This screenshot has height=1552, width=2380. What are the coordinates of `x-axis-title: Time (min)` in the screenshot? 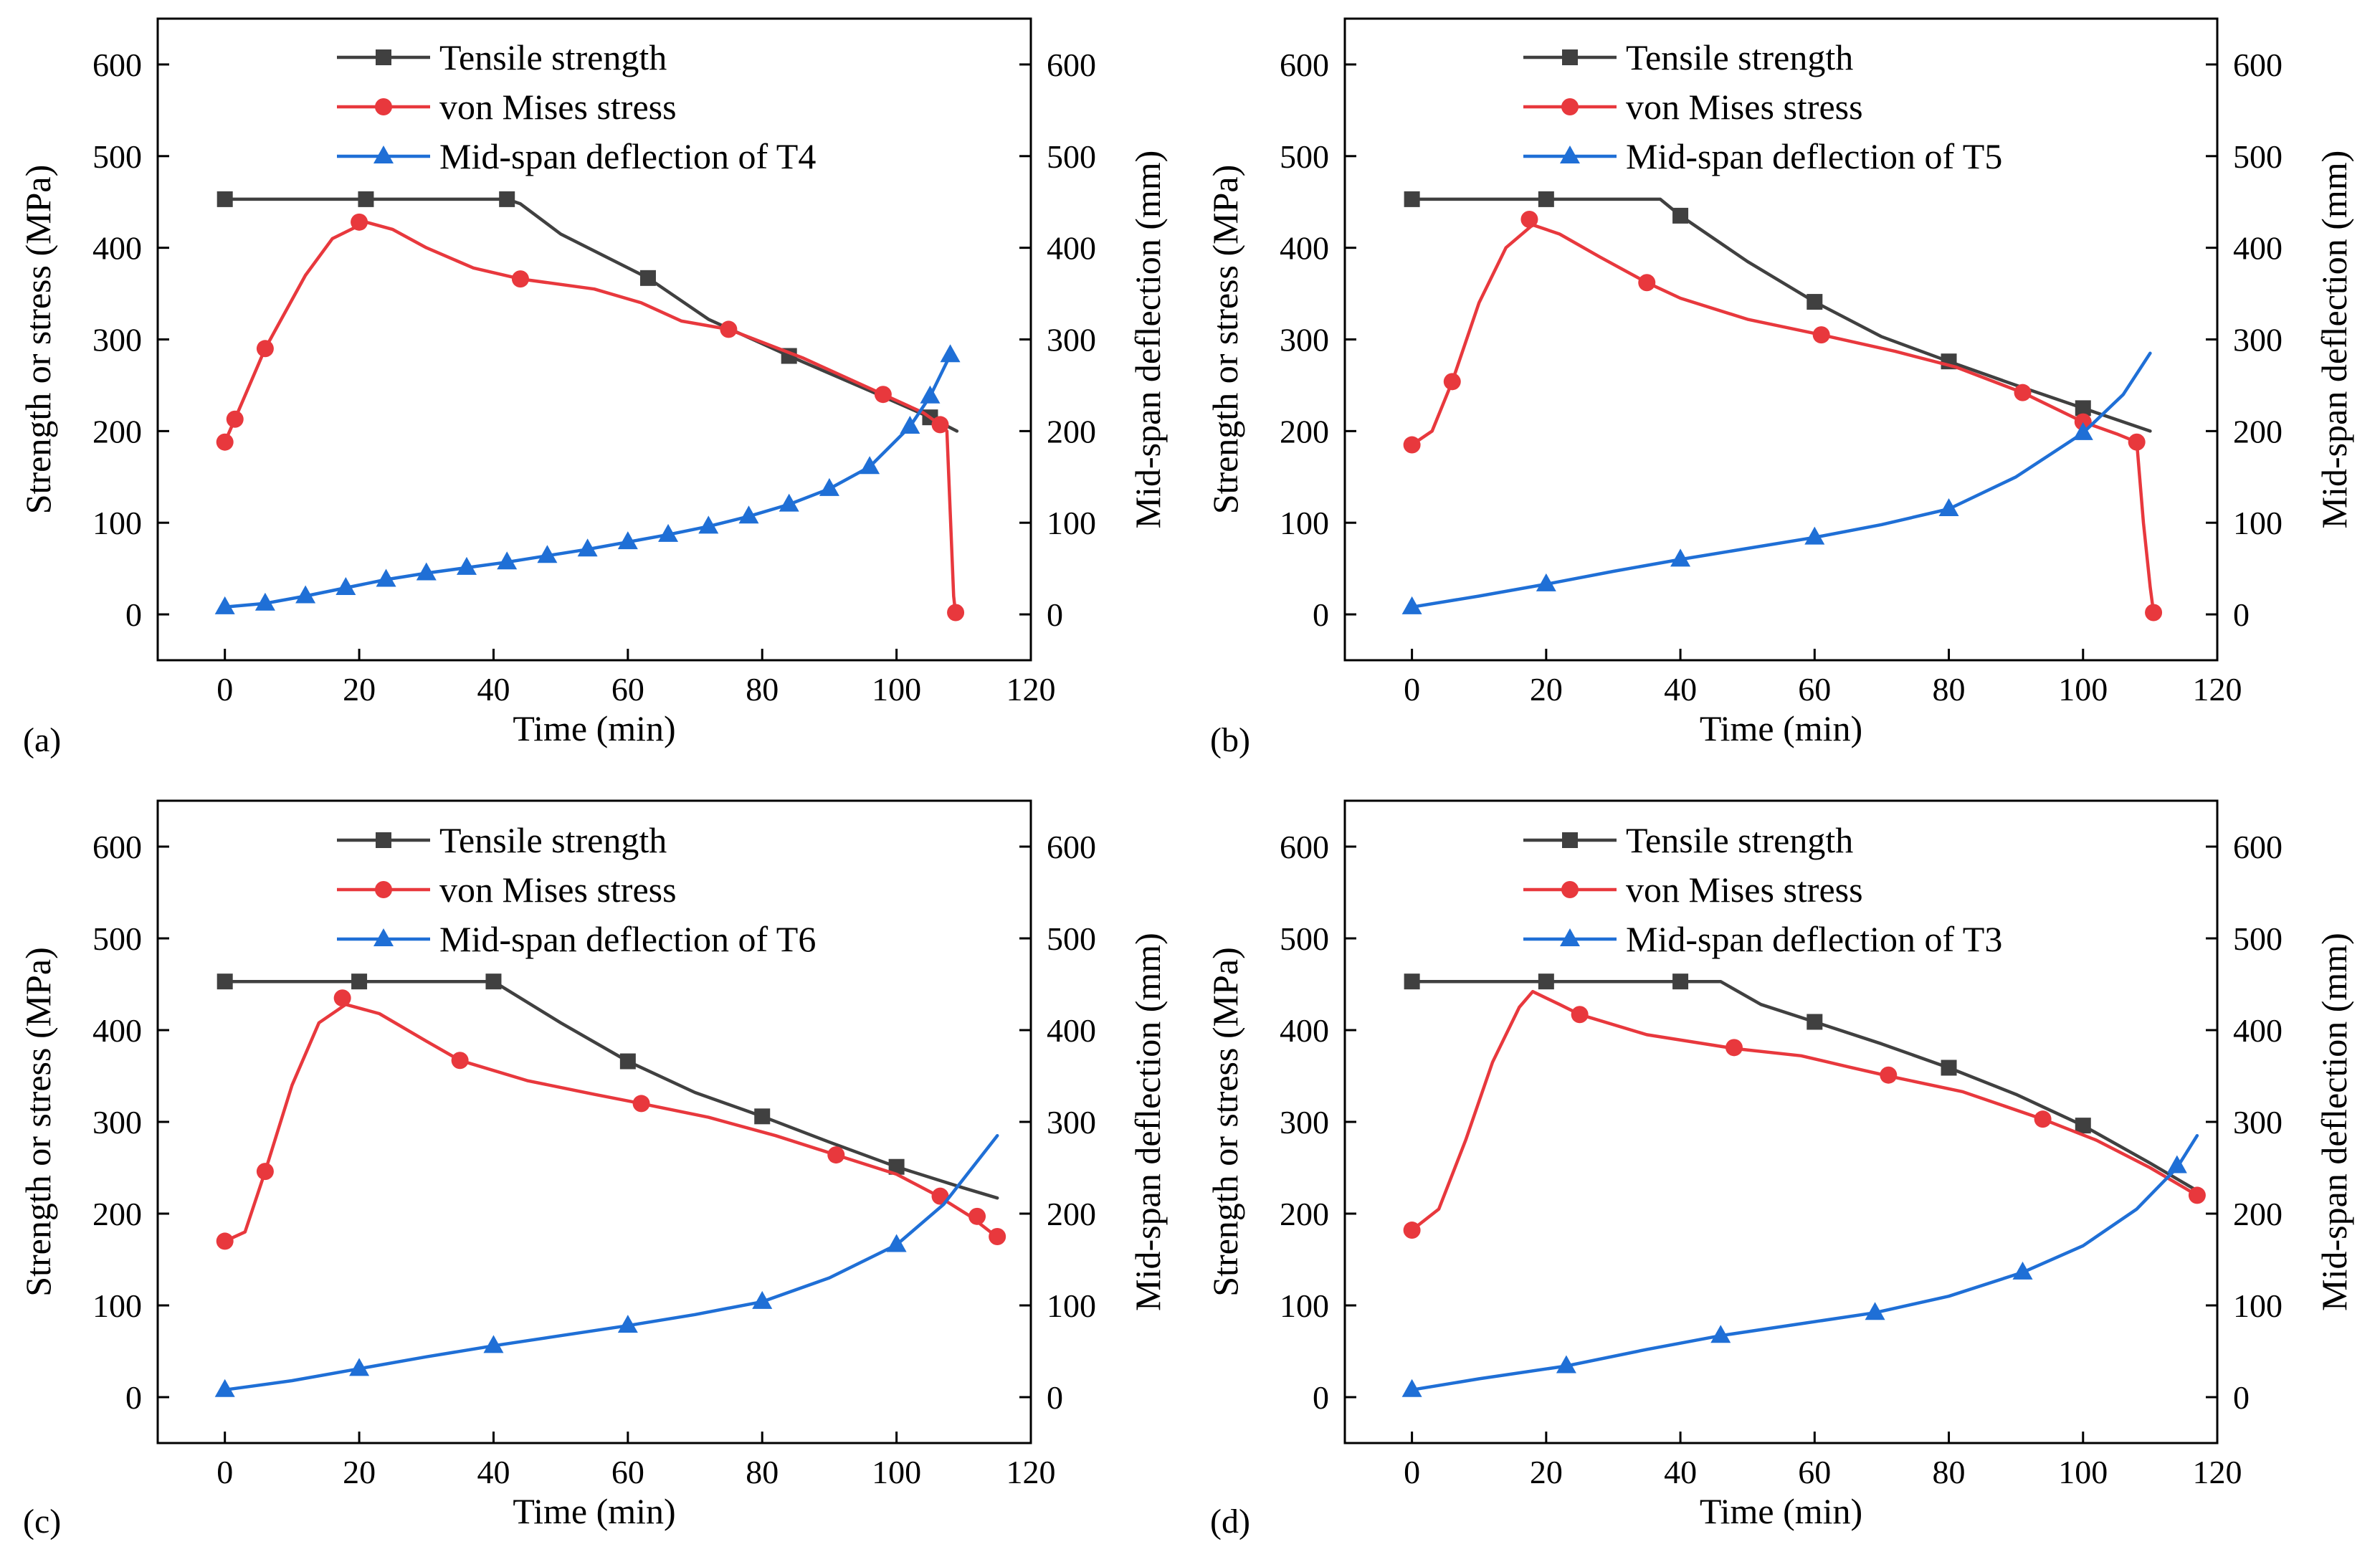 It's located at (1781, 728).